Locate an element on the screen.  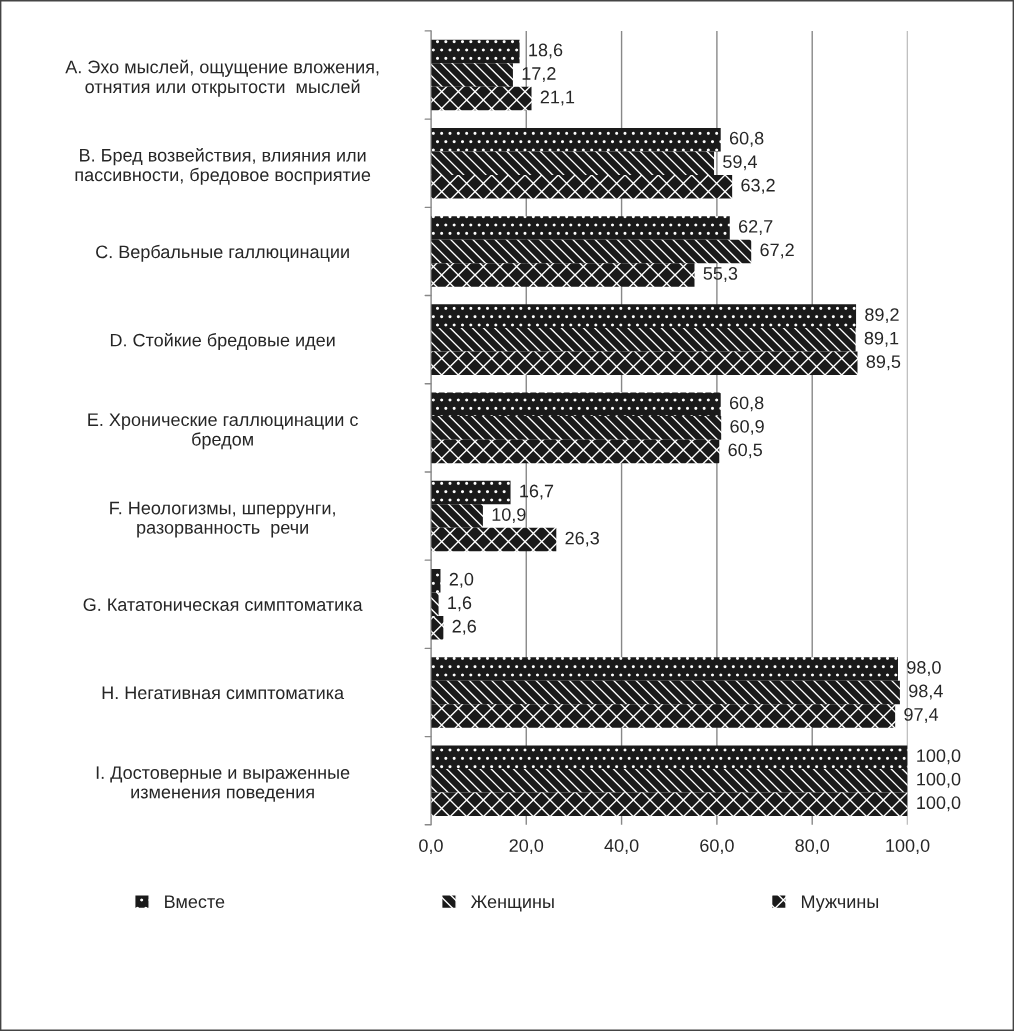
data-label: 62,7 is located at coordinates (756, 227).